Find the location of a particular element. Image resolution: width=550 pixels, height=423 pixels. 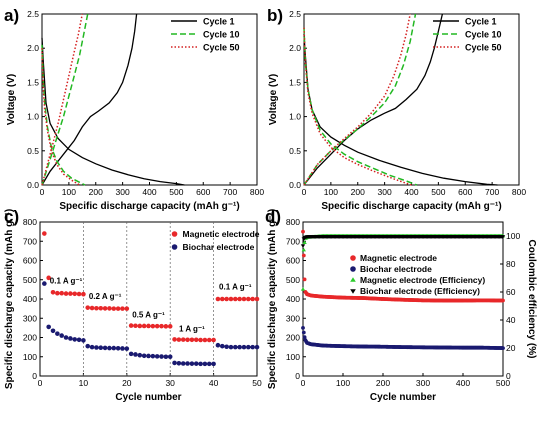

series-magnetic-electrode is located at coordinates (403, 266).